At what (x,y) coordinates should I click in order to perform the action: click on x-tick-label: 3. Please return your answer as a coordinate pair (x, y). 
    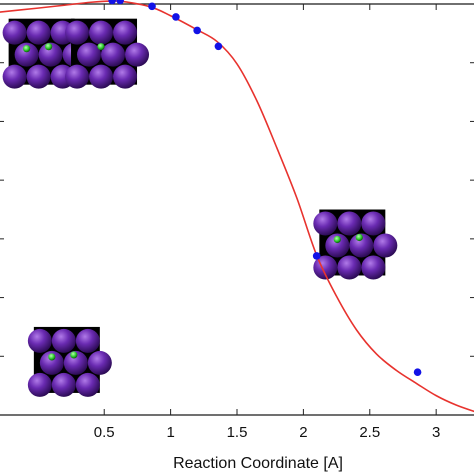
    Looking at the image, I should click on (436, 432).